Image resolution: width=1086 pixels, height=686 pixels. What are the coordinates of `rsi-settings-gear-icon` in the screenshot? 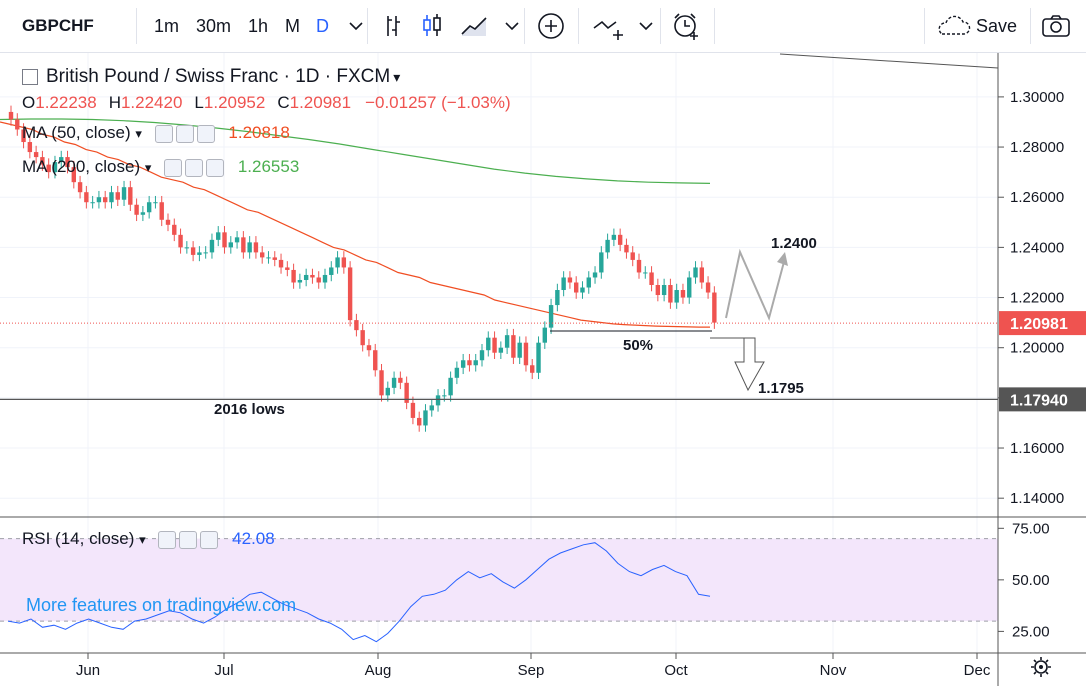 It's located at (188, 540).